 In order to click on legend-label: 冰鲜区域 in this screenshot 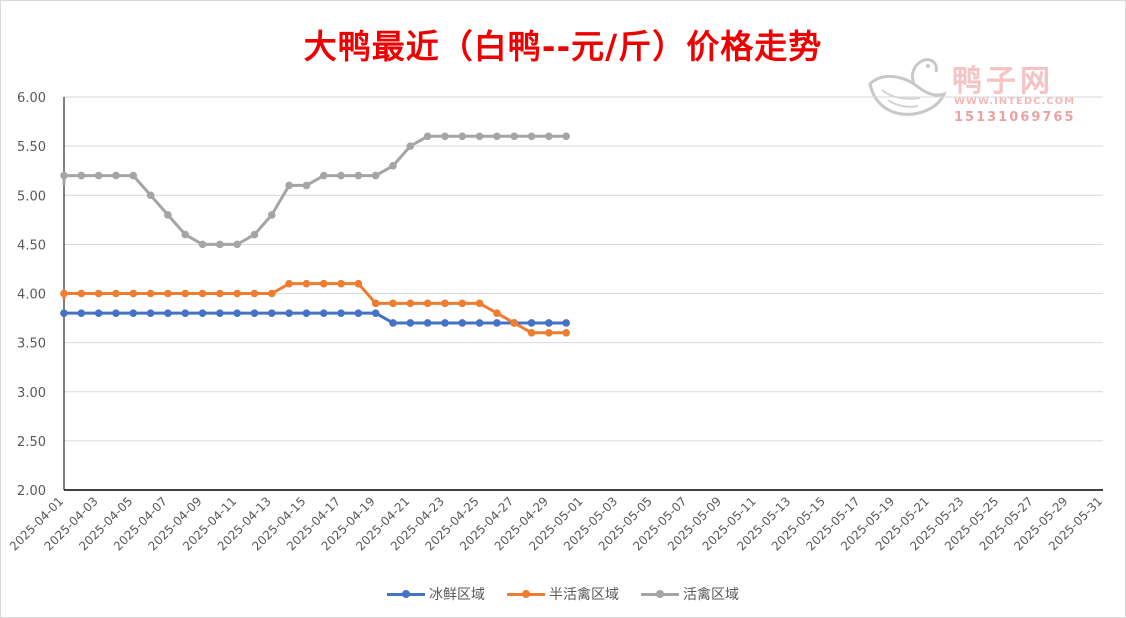, I will do `click(457, 595)`.